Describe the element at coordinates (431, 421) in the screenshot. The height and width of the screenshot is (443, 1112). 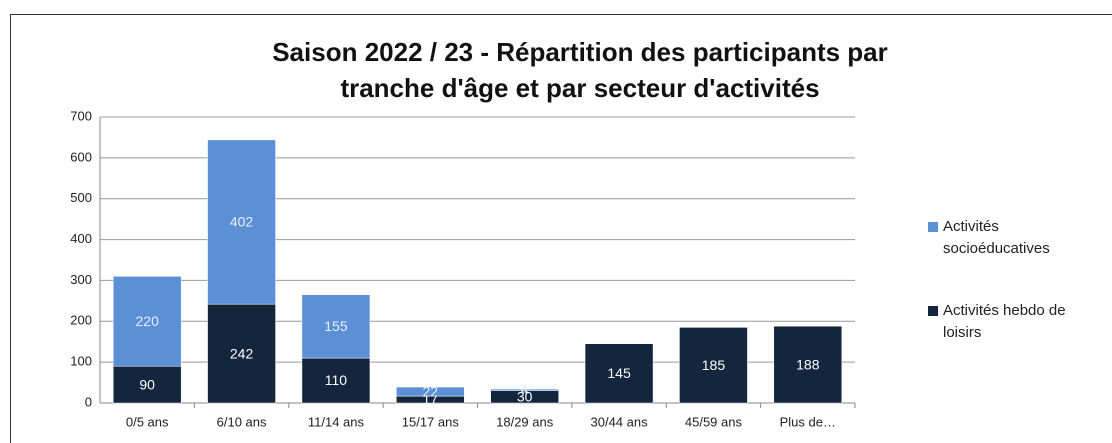
I see `x-tick-label: 15/17 ans` at that location.